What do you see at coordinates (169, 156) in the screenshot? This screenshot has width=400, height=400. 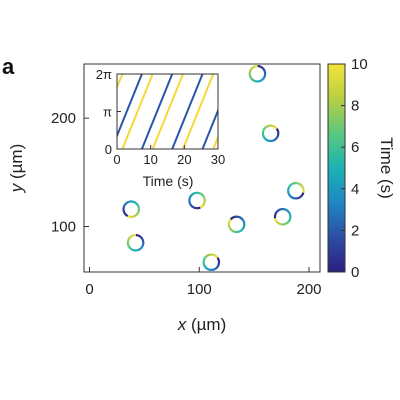 I see `inset-x-ticks: 0 10 20 30` at bounding box center [169, 156].